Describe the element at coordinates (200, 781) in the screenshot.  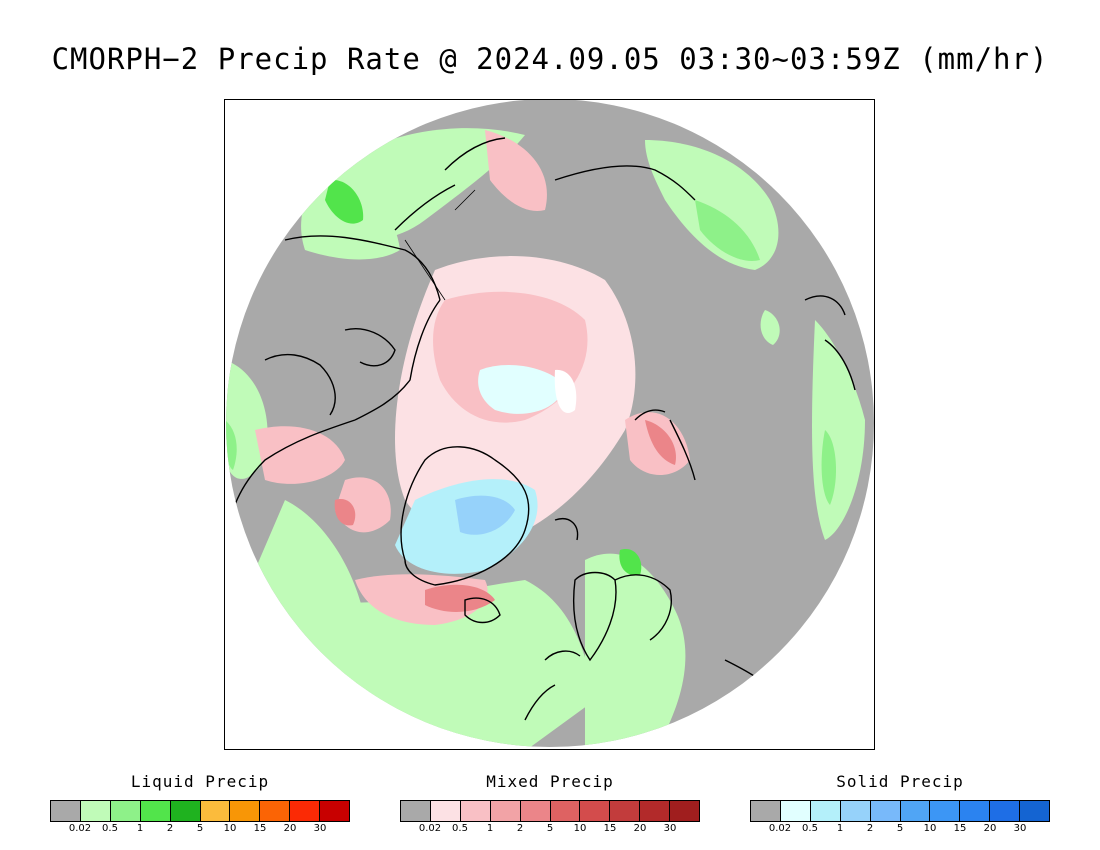
I see `legend-title: Liquid Precip` at that location.